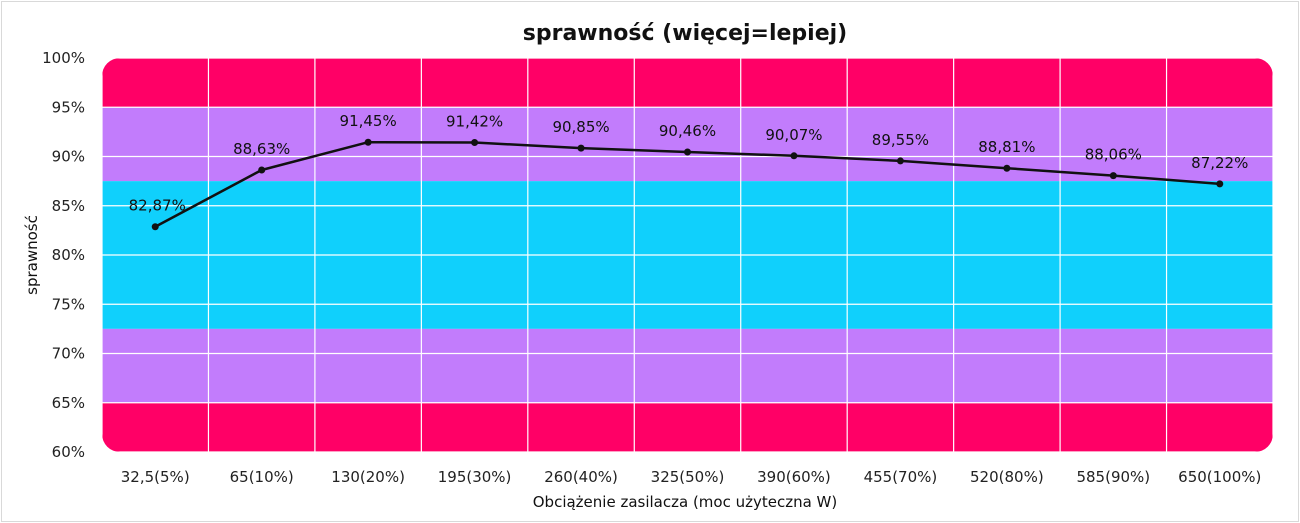 The image size is (1300, 523). What do you see at coordinates (368, 477) in the screenshot?
I see `x-tick-label: 130(20%)` at bounding box center [368, 477].